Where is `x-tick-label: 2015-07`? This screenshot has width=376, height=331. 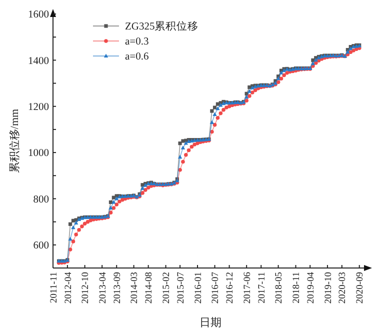
x-tick-label: 2015-07 is located at coordinates (181, 288).